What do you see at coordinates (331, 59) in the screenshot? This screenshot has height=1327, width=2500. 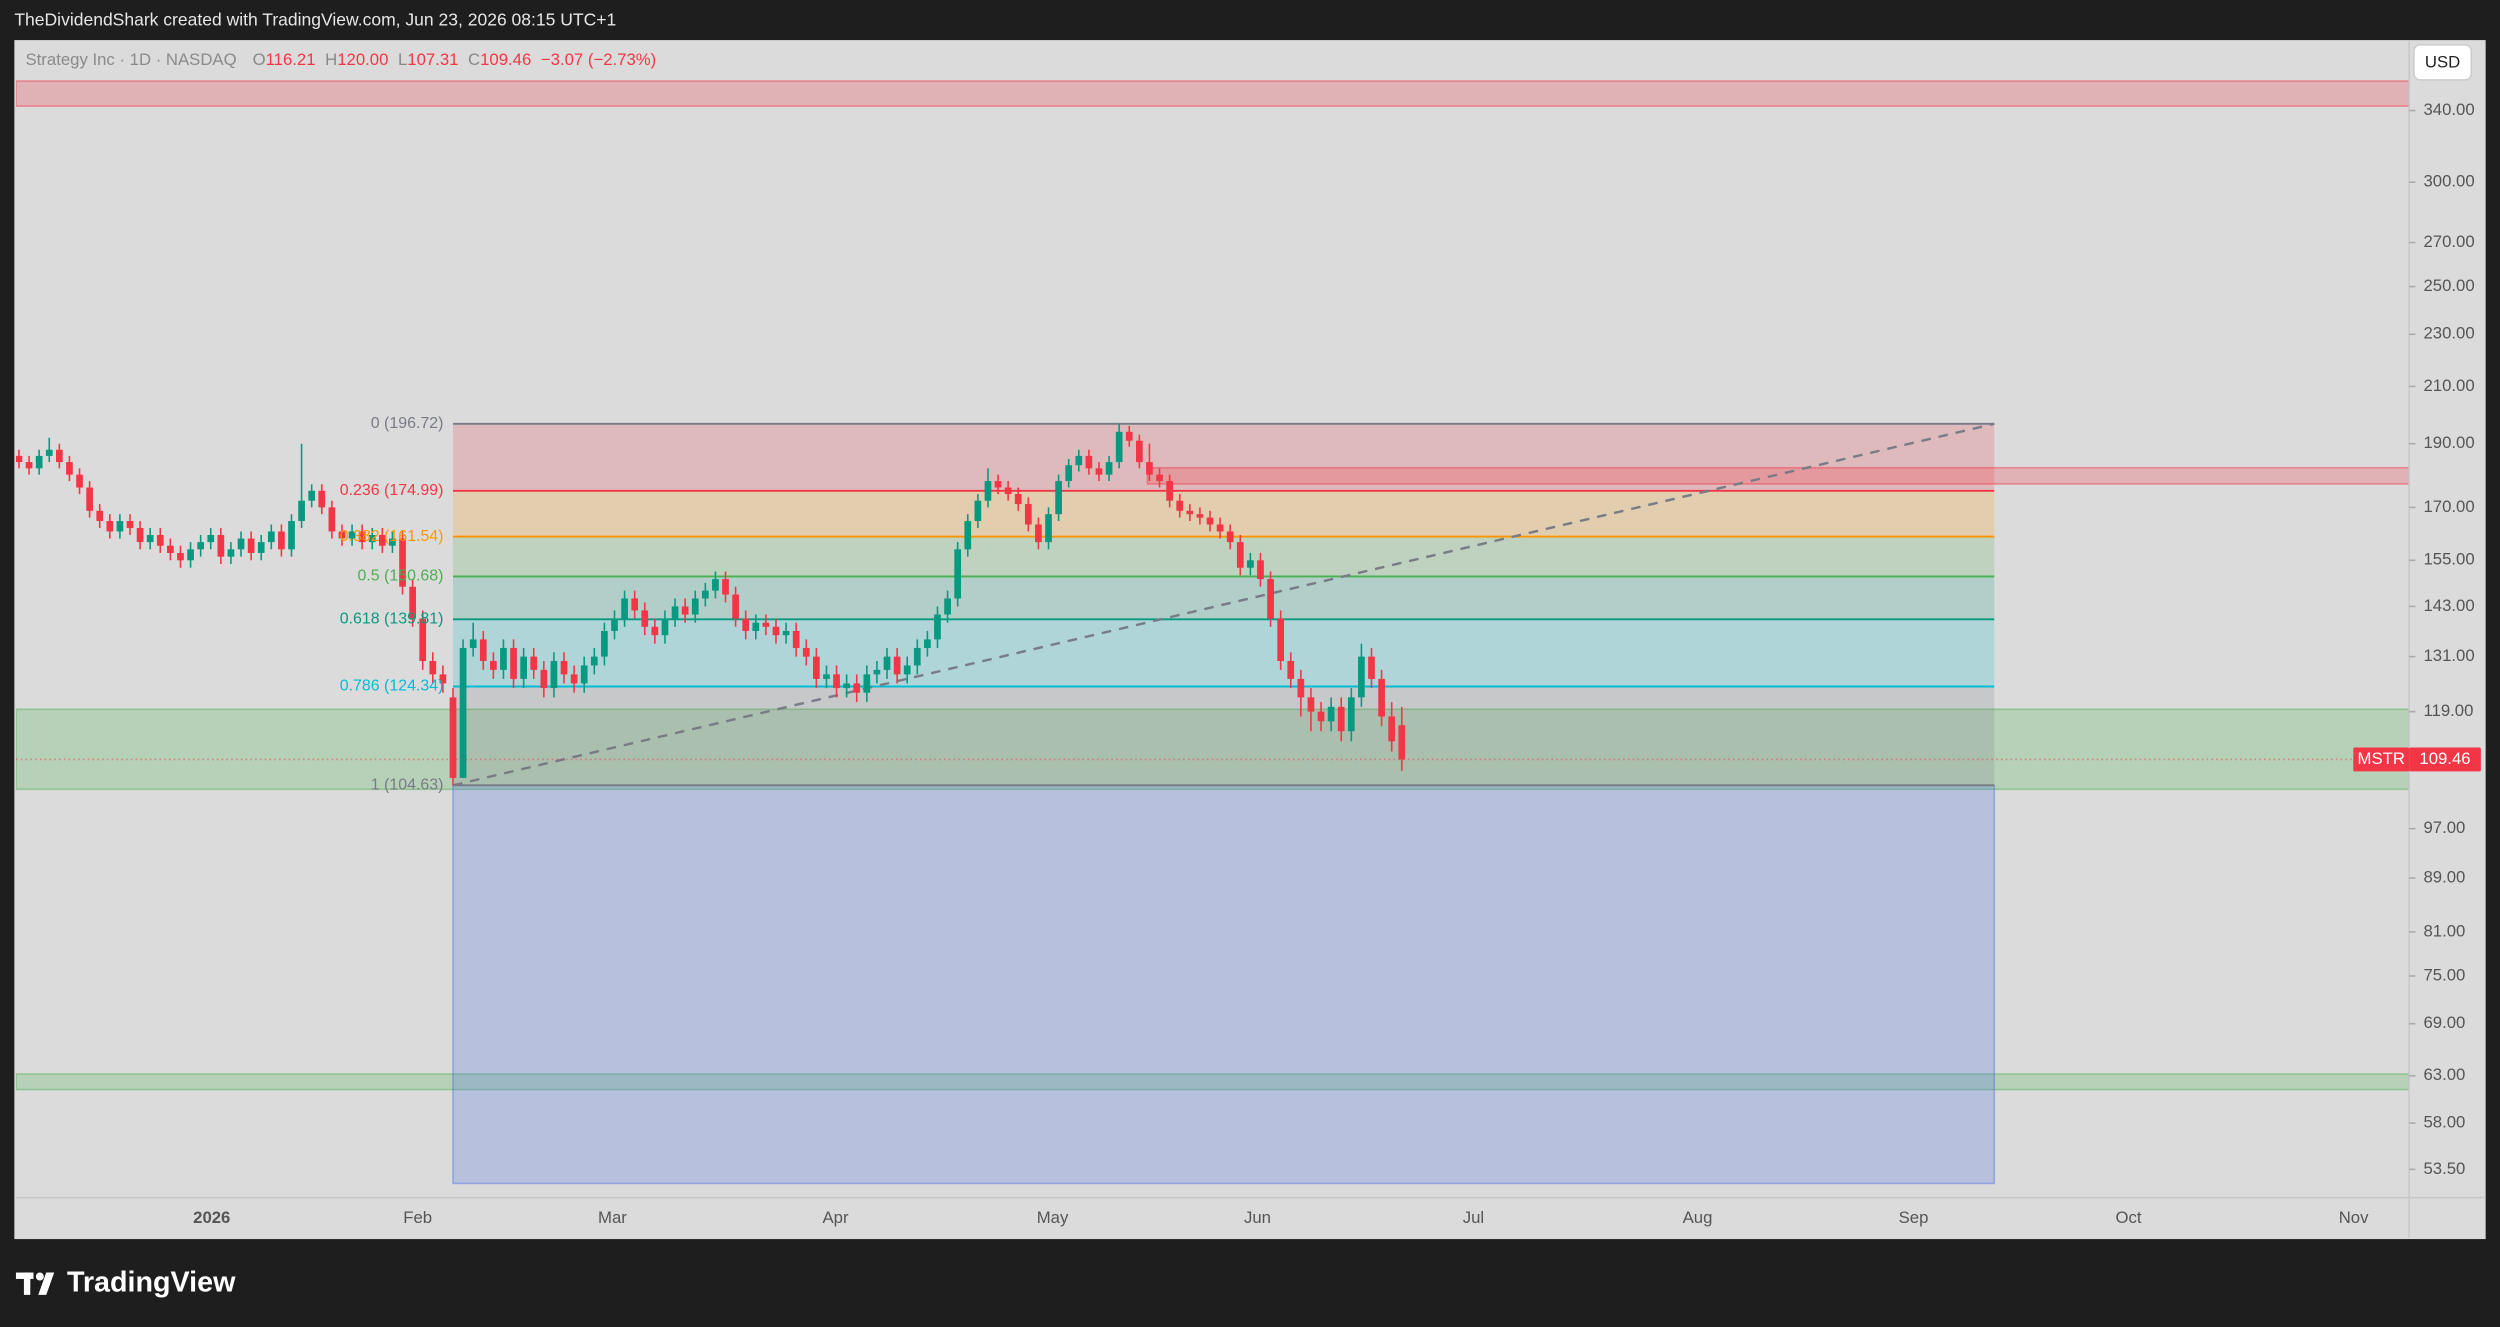 I see `legend-ohlc-label: H` at bounding box center [331, 59].